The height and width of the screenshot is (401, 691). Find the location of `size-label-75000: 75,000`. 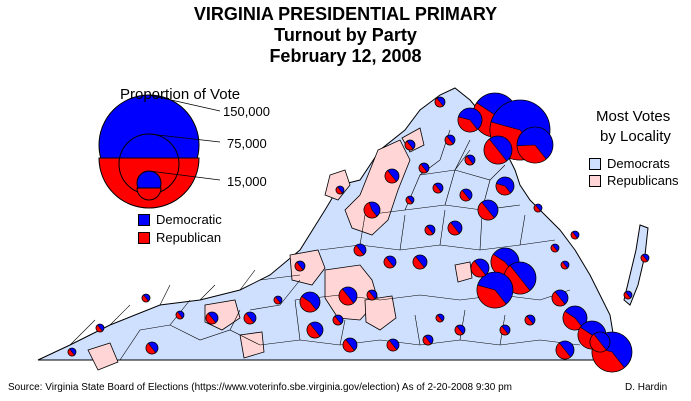

size-label-75000: 75,000 is located at coordinates (247, 143).